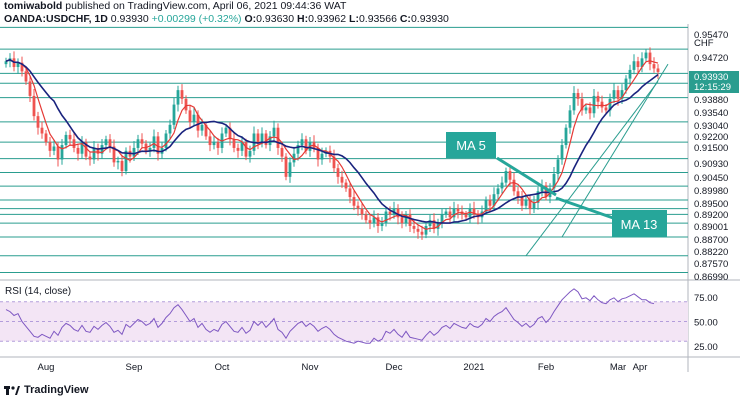 Image resolution: width=740 pixels, height=403 pixels. What do you see at coordinates (310, 367) in the screenshot?
I see `time-tick-label: Nov` at bounding box center [310, 367].